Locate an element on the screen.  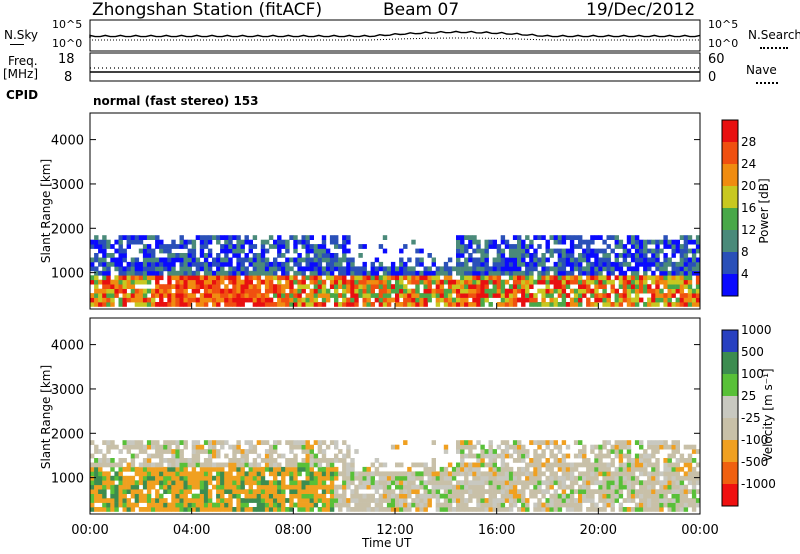
y-tick-label: 4000 is located at coordinates (67, 141).